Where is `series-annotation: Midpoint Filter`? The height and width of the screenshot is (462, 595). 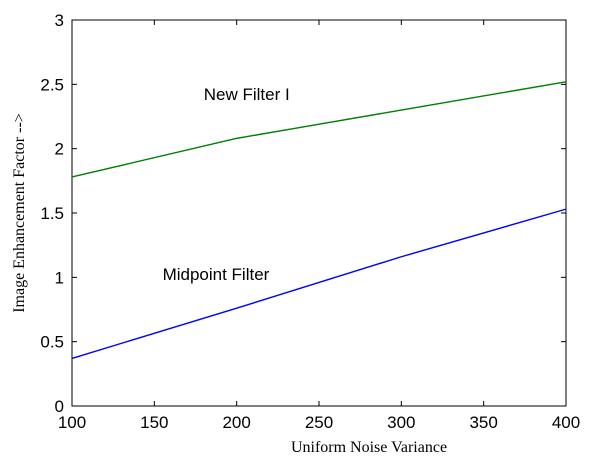 series-annotation: Midpoint Filter is located at coordinates (216, 274).